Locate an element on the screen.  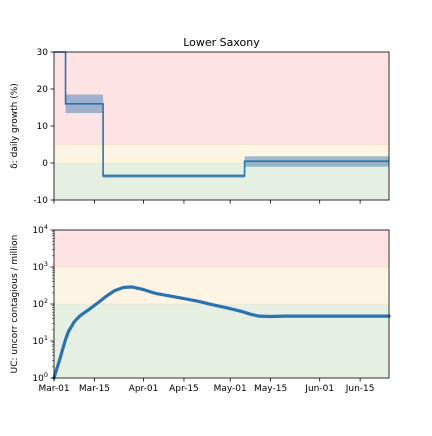
growth-ytick-label-4: 30 is located at coordinates (43, 53).